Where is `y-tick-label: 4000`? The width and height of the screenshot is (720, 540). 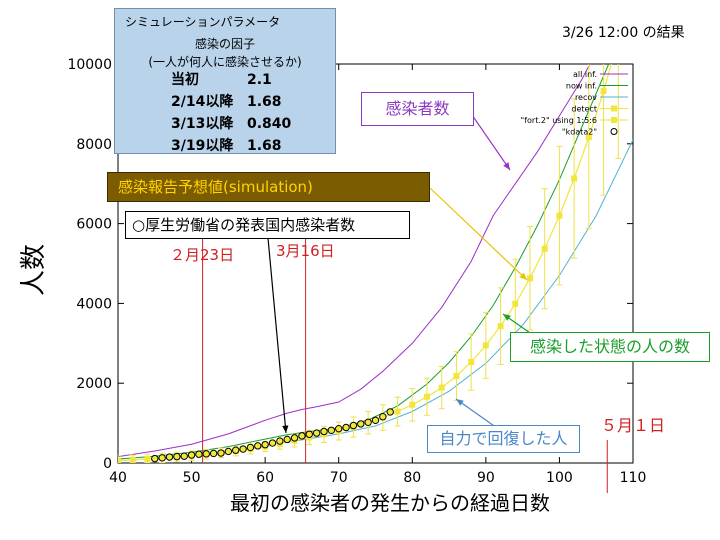 y-tick-label: 4000 is located at coordinates (94, 304).